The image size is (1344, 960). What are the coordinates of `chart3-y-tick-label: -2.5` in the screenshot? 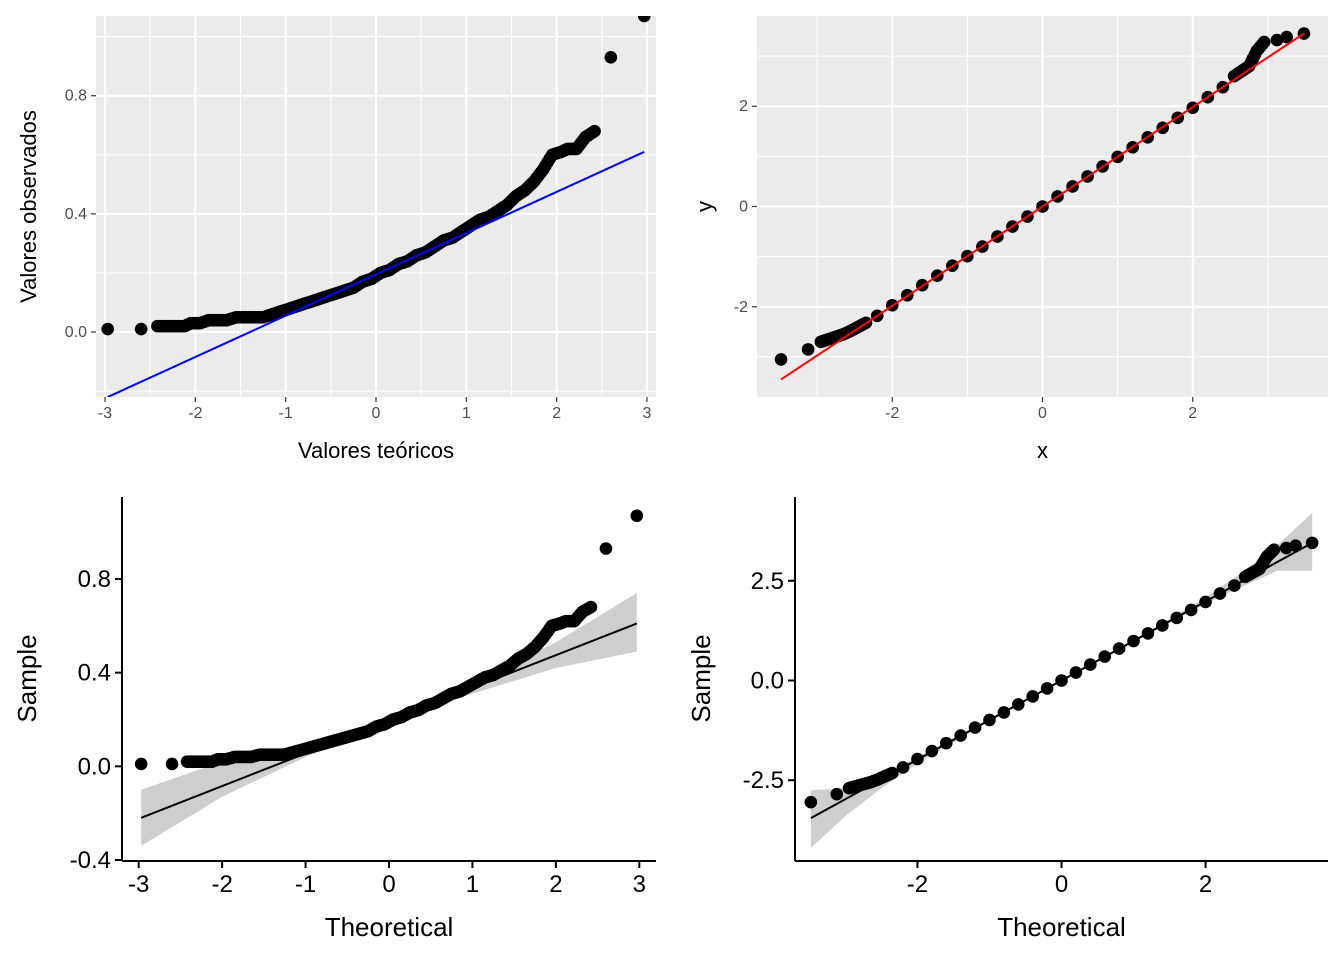 It's located at (763, 780).